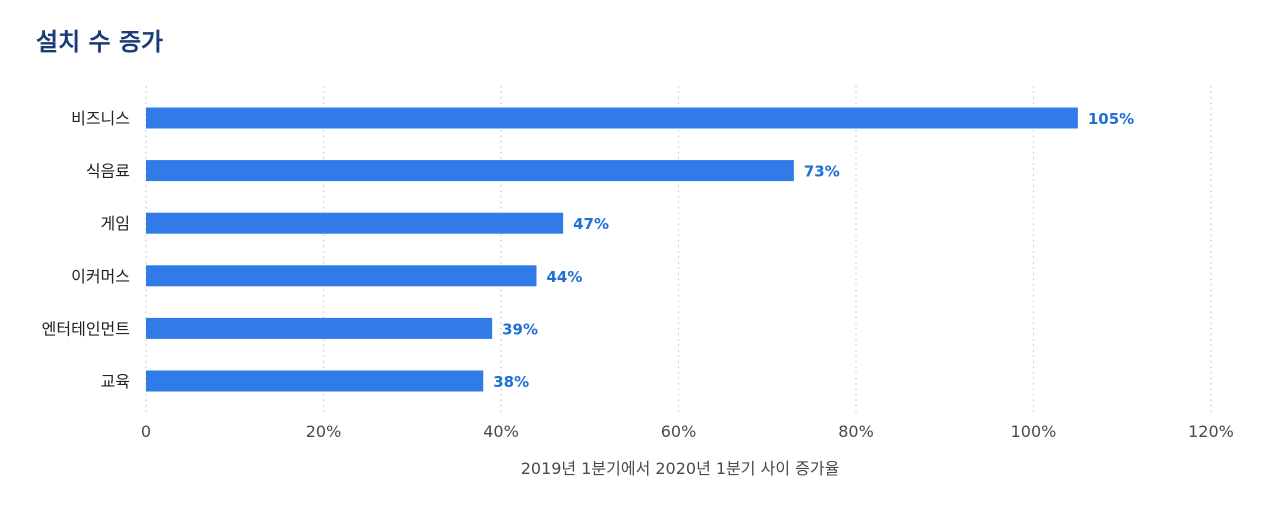  Describe the element at coordinates (591, 224) in the screenshot. I see `value-label: 47%` at that location.